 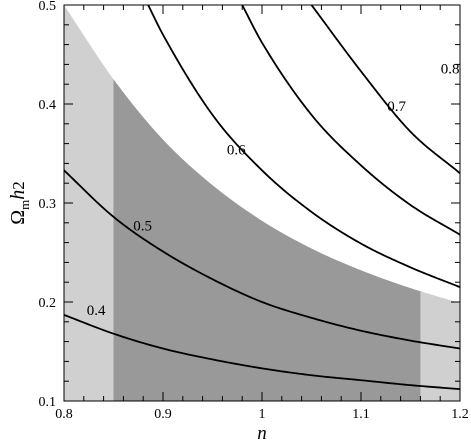 What do you see at coordinates (48, 402) in the screenshot?
I see `y-tick-label: 0.1` at bounding box center [48, 402].